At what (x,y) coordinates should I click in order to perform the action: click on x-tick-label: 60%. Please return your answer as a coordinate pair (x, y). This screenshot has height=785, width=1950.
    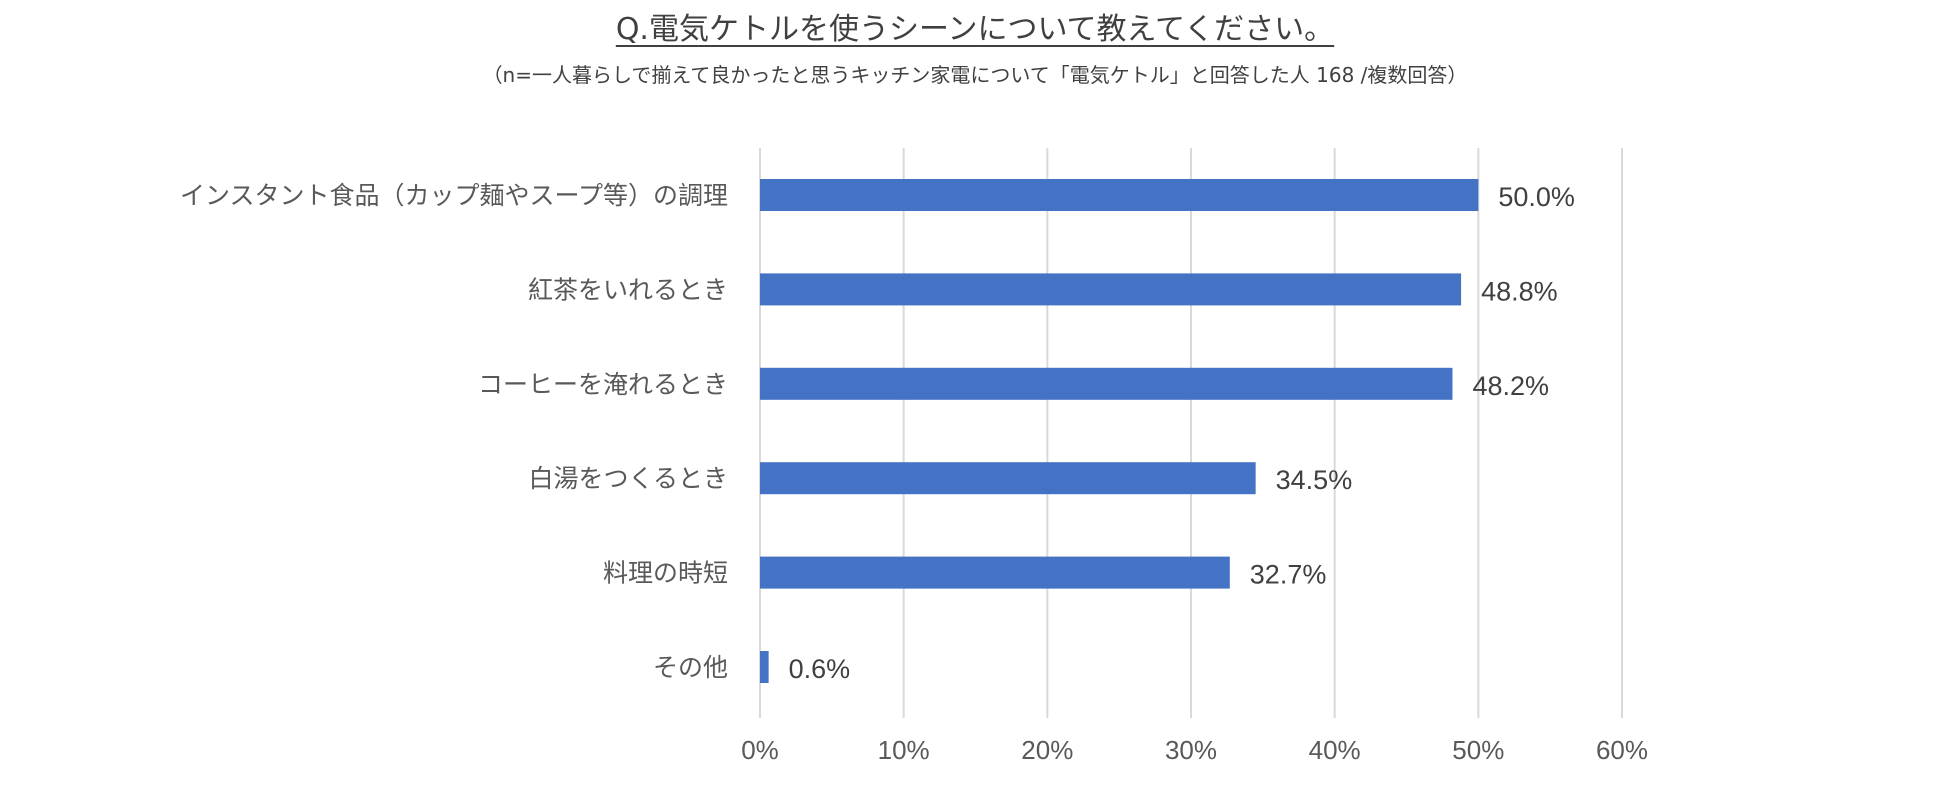
    Looking at the image, I should click on (1622, 750).